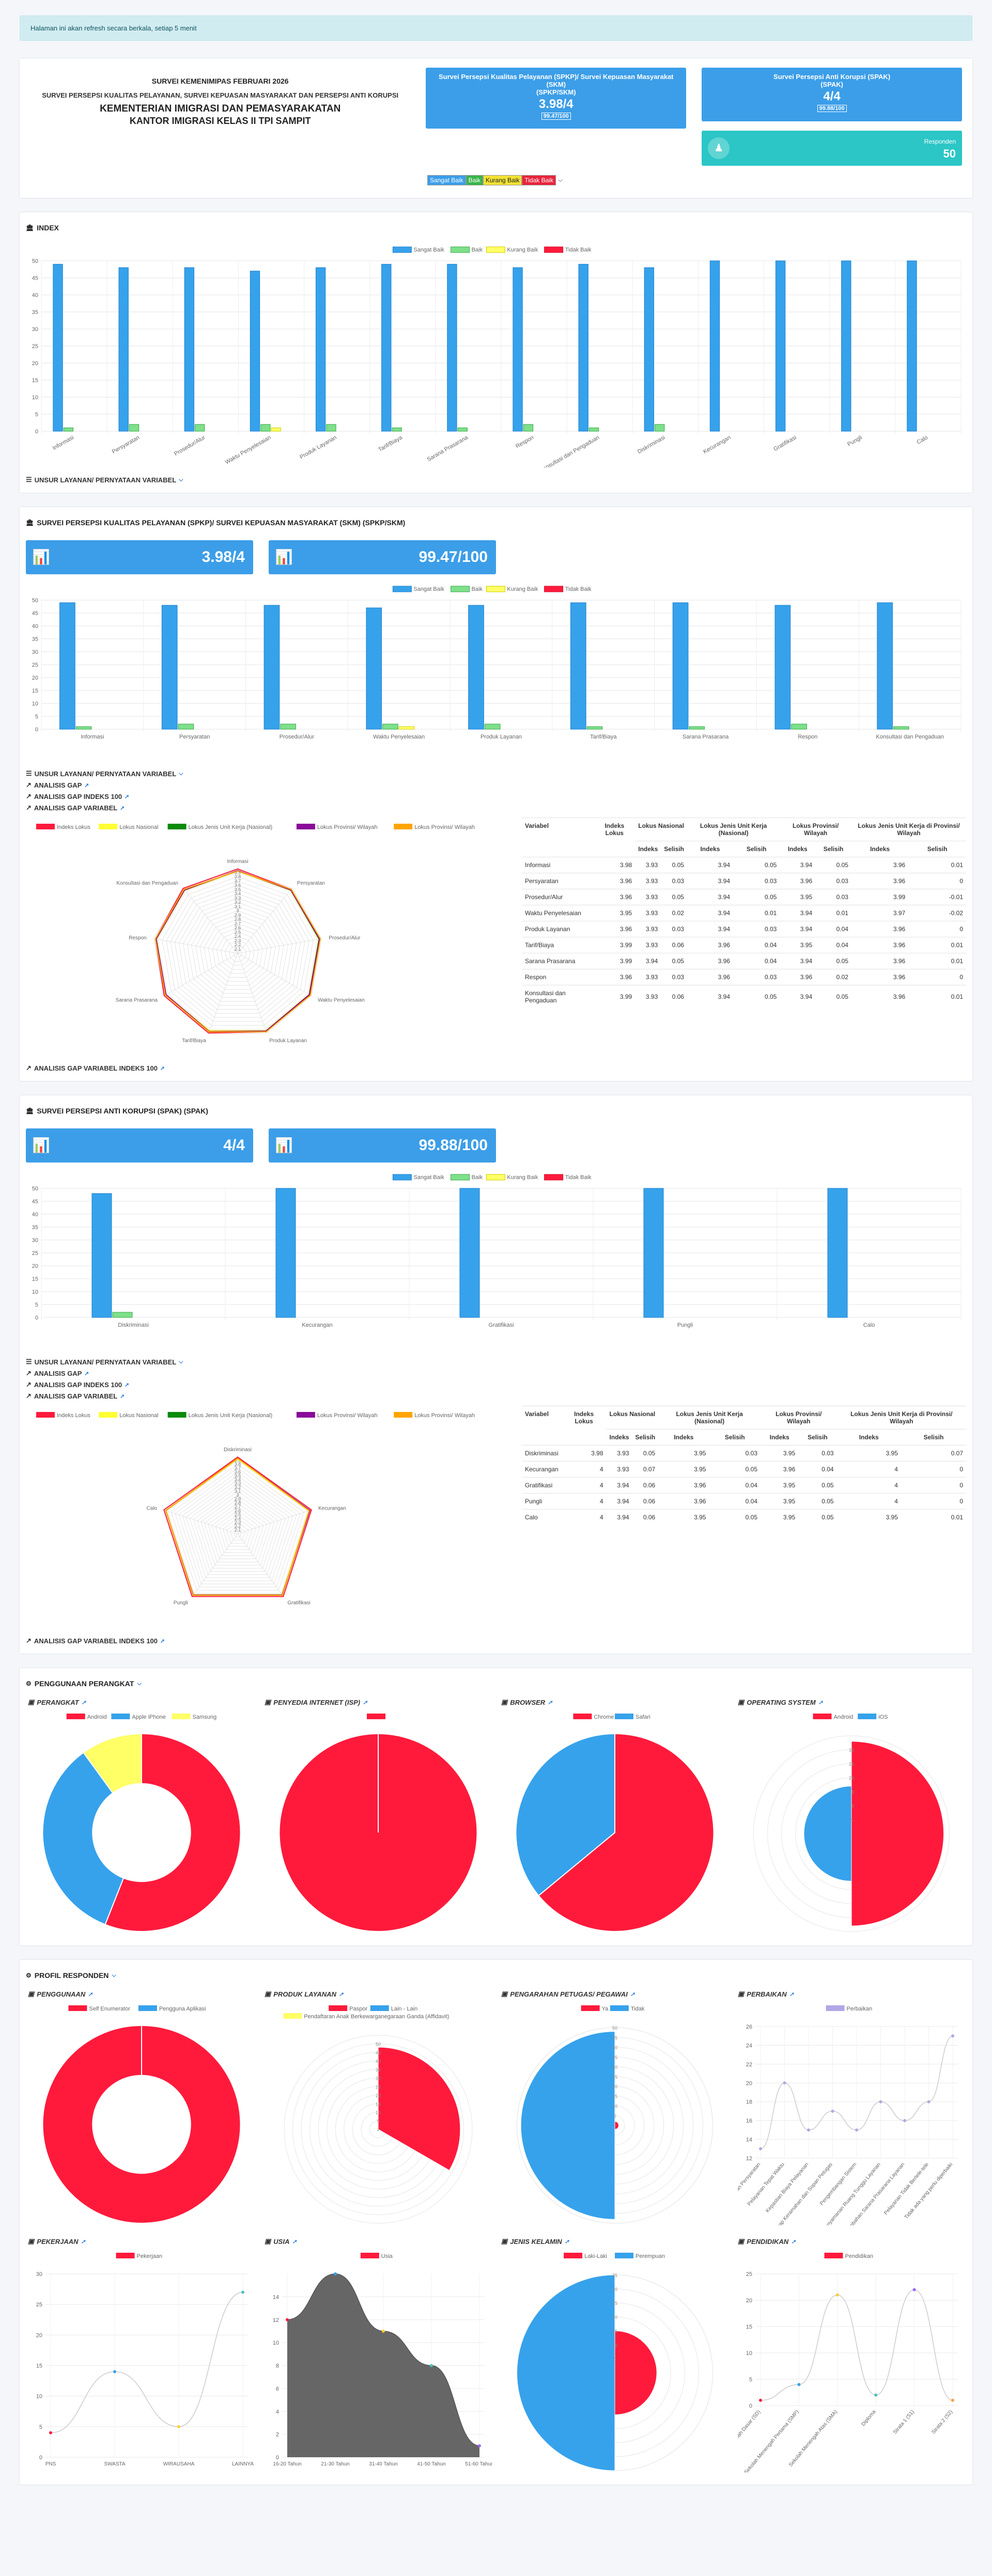 The width and height of the screenshot is (992, 2576). Describe the element at coordinates (744, 1485) in the screenshot. I see `table-row: Gratifikasi 4 3.94 0.06 3.96 0.04 3.95 0.05 4 0` at that location.